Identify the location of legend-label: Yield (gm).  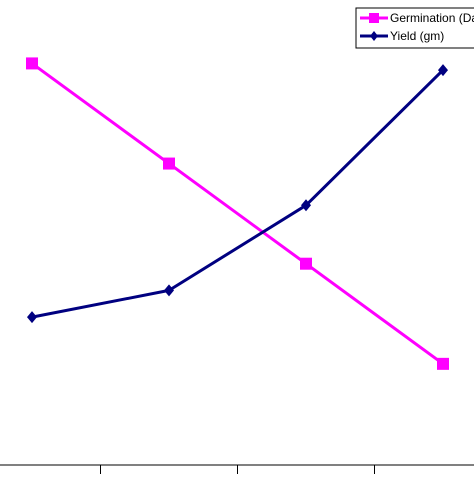
(417, 36).